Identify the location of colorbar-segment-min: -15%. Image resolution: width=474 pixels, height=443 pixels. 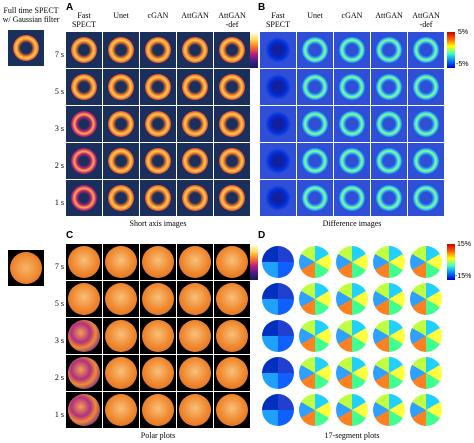
(463, 276).